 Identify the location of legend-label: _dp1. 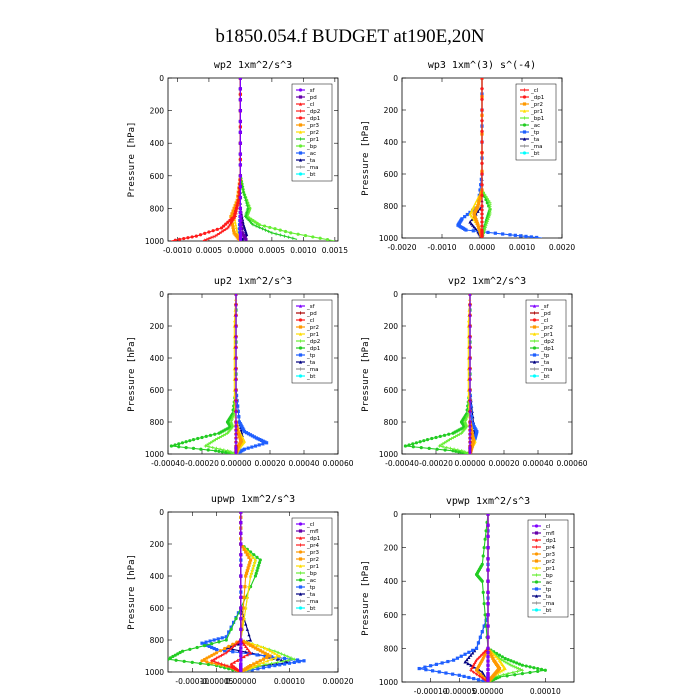
(547, 349).